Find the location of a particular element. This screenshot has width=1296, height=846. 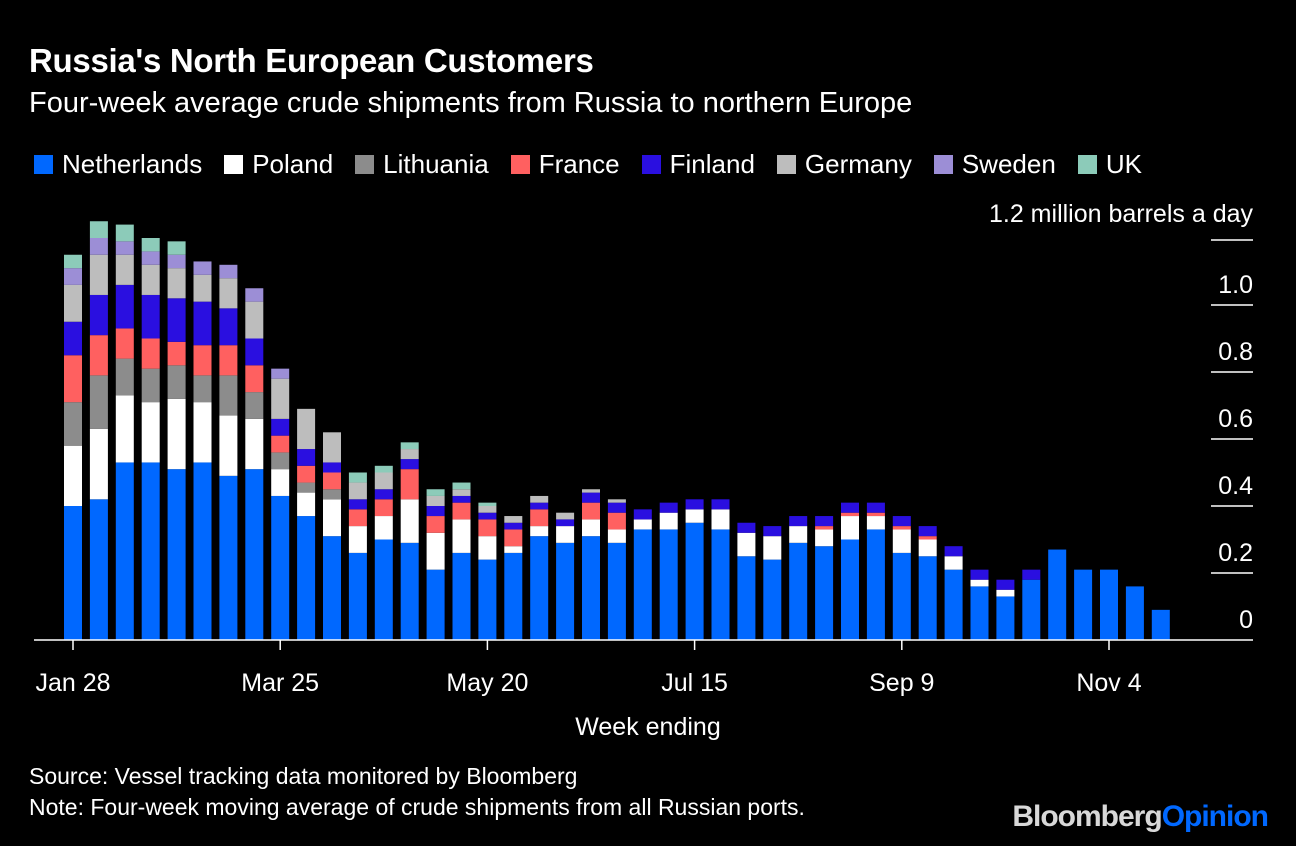

x-tick-label: May 20 is located at coordinates (487, 683).